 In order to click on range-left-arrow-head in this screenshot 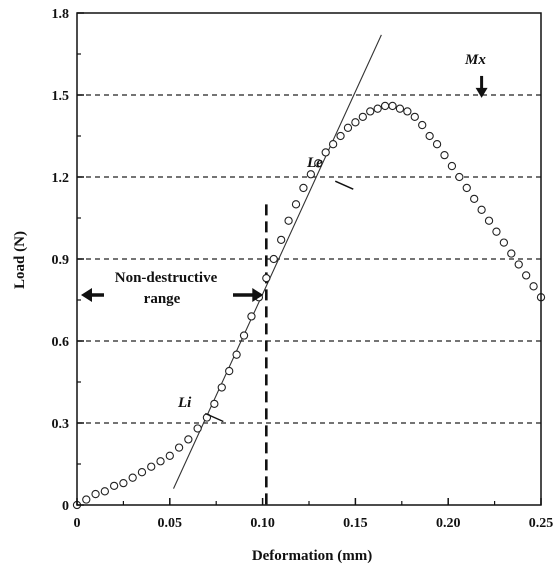, I will do `click(86, 295)`.